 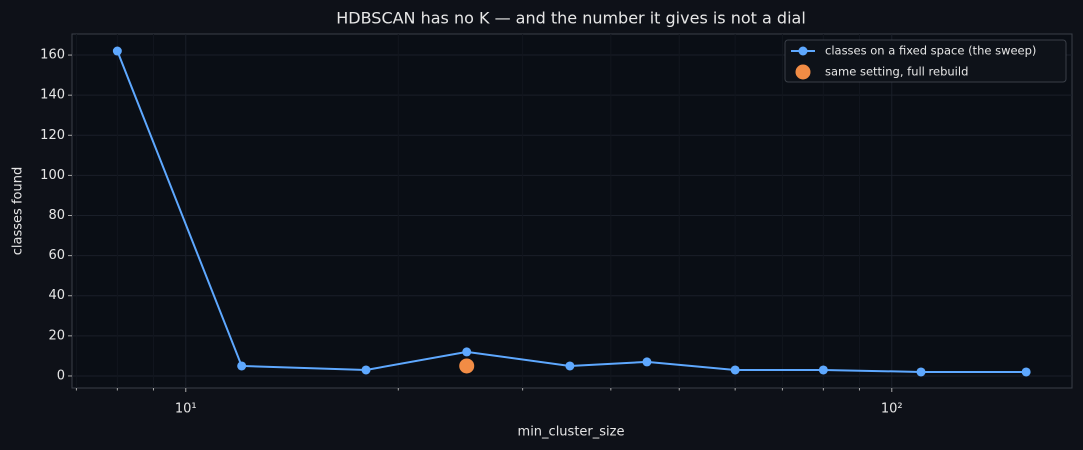 I want to click on x-axis-label: min_cluster_size, so click(x=571, y=432).